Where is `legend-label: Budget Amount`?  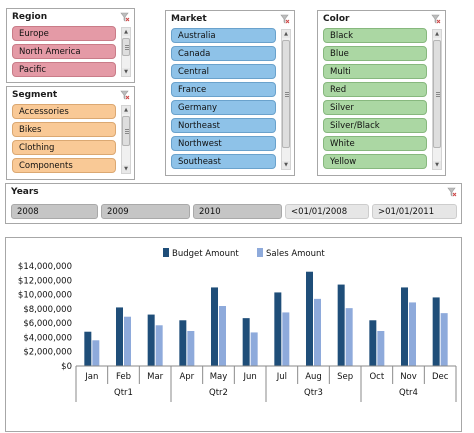 legend-label: Budget Amount is located at coordinates (205, 254).